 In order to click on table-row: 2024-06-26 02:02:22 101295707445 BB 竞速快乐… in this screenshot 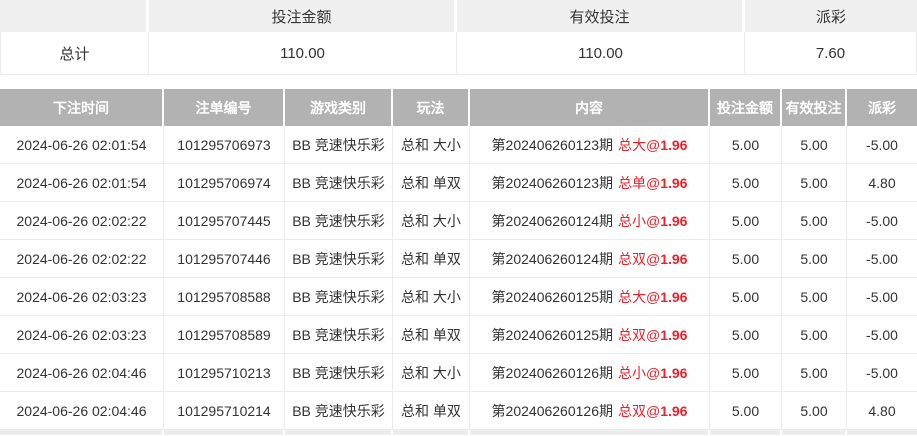, I will do `click(458, 221)`.